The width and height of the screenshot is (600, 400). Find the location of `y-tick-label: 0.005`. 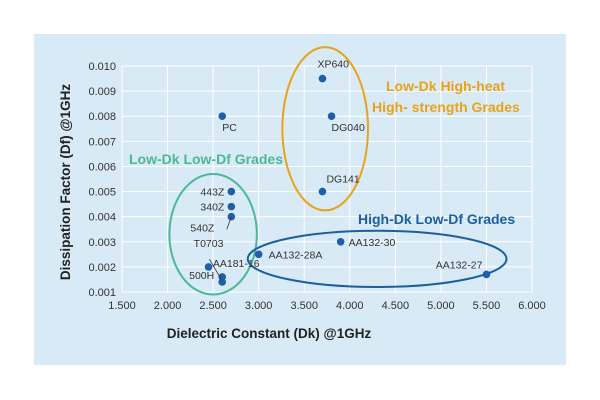

y-tick-label: 0.005 is located at coordinates (102, 193).